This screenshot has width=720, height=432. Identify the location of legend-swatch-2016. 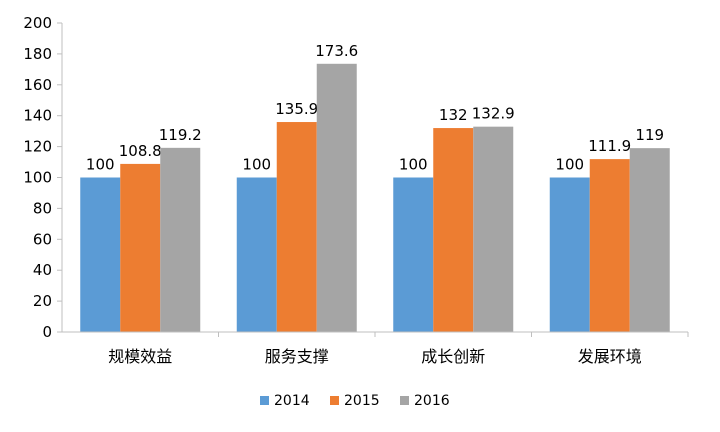
(404, 400).